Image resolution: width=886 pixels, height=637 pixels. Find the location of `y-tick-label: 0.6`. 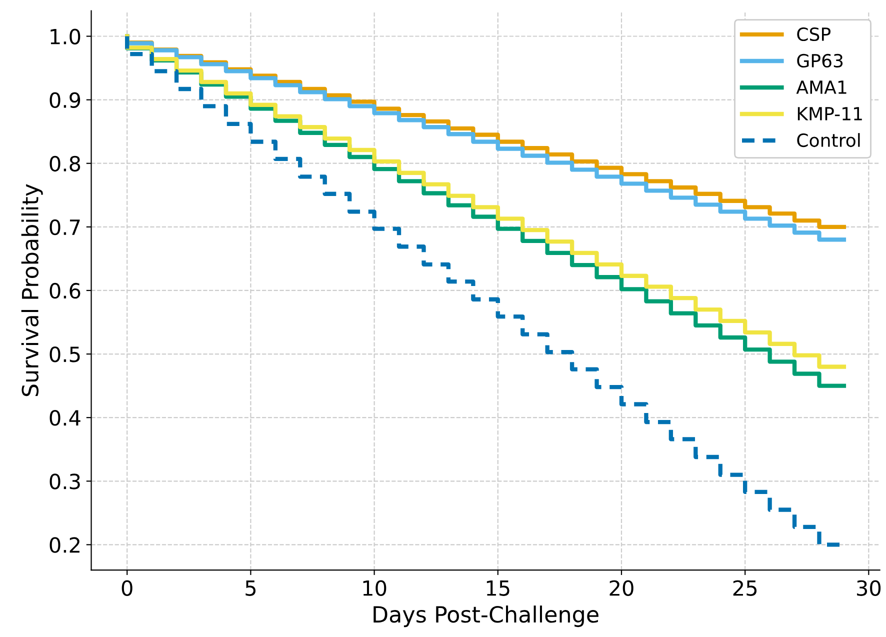

y-tick-label: 0.6 is located at coordinates (65, 290).